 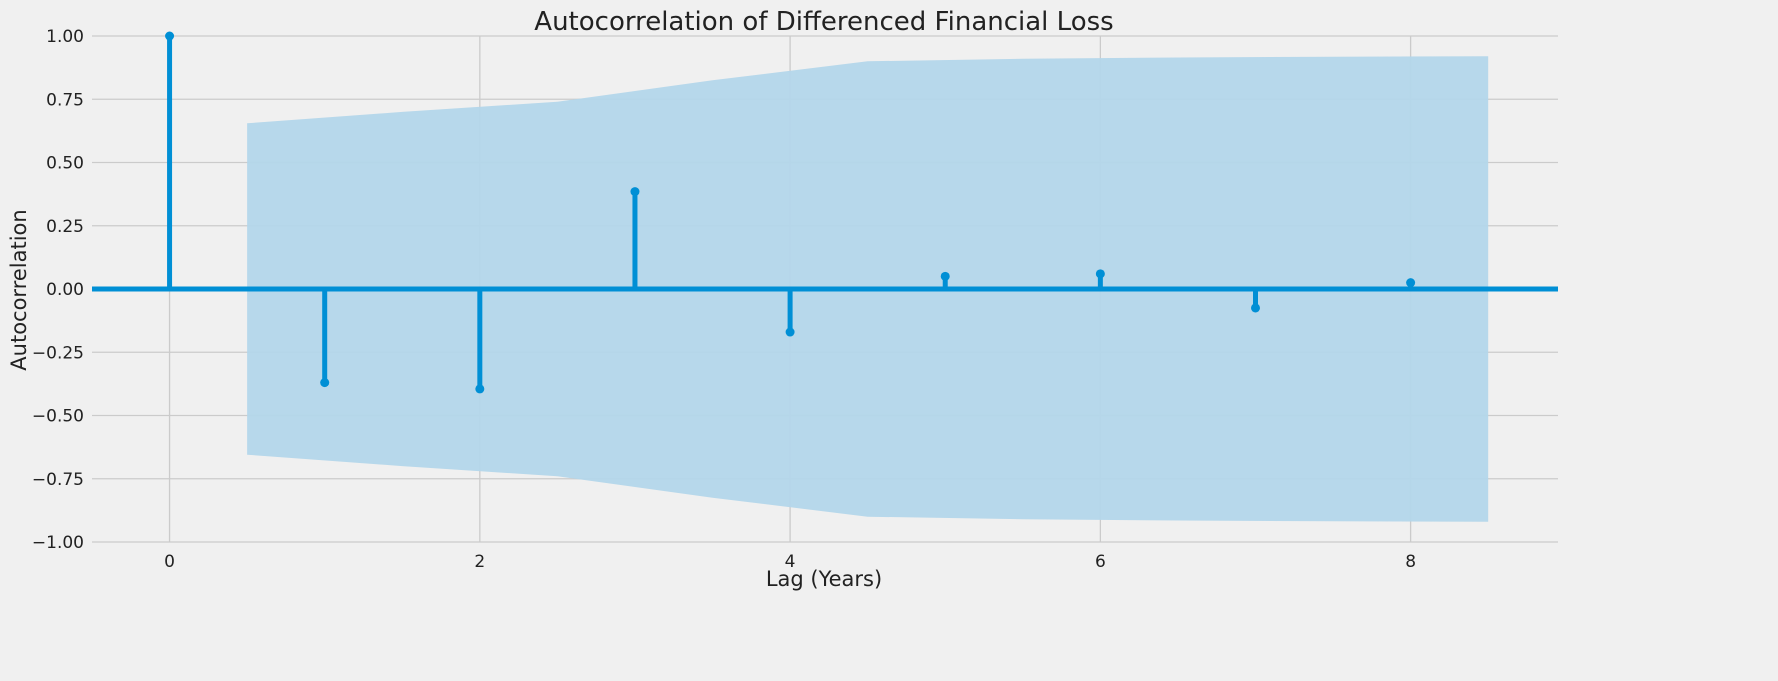 What do you see at coordinates (790, 562) in the screenshot?
I see `x-tick-label: 4` at bounding box center [790, 562].